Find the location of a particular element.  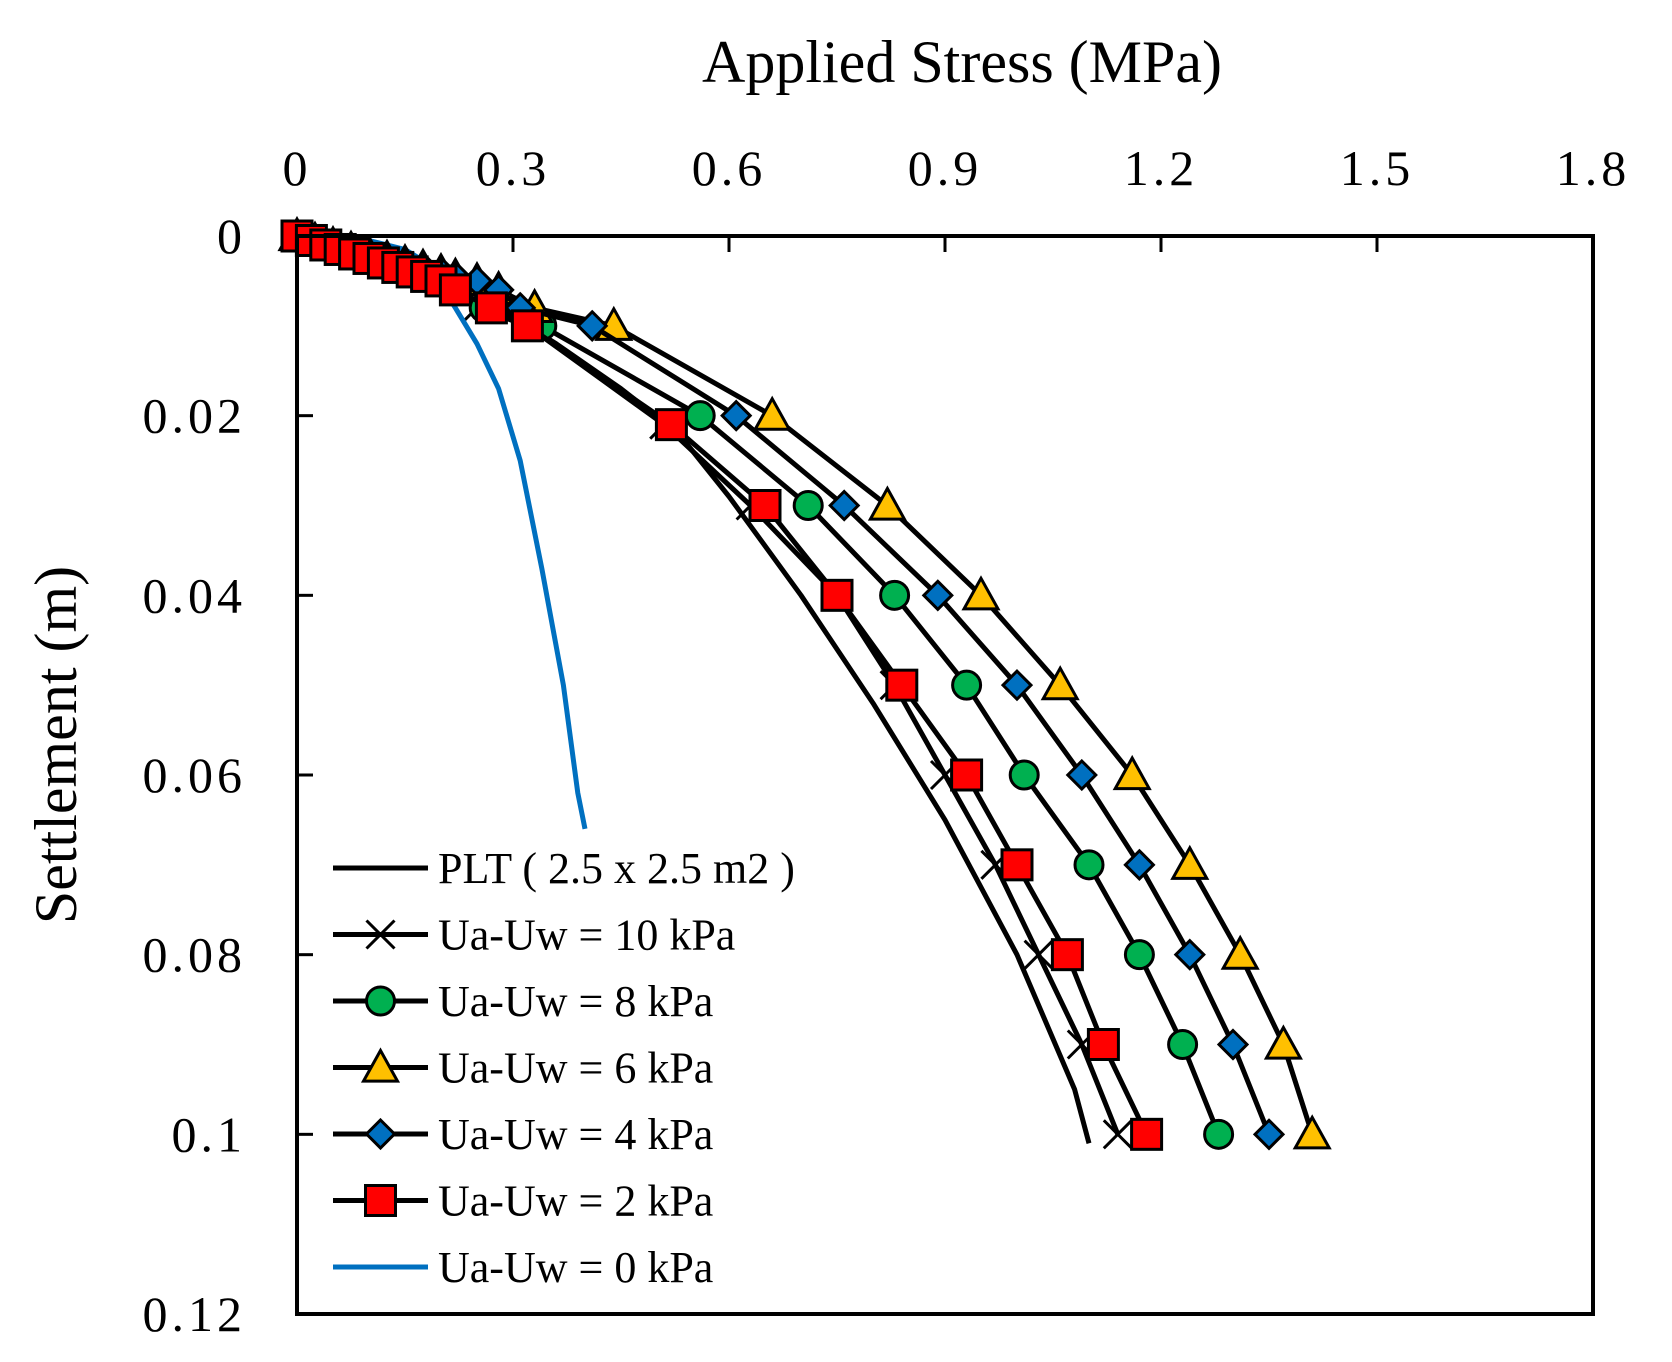

y-tick-label: 0.1 is located at coordinates (209, 1134).